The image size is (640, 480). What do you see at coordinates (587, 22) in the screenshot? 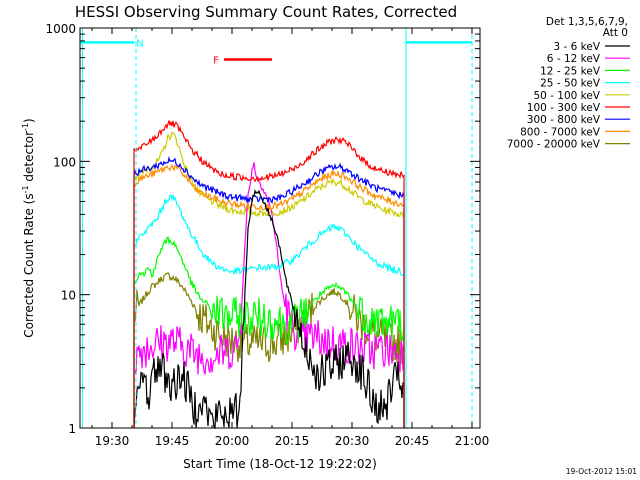
I see `legend-header-line: Det 1,3,5,6,7,9,` at bounding box center [587, 22].